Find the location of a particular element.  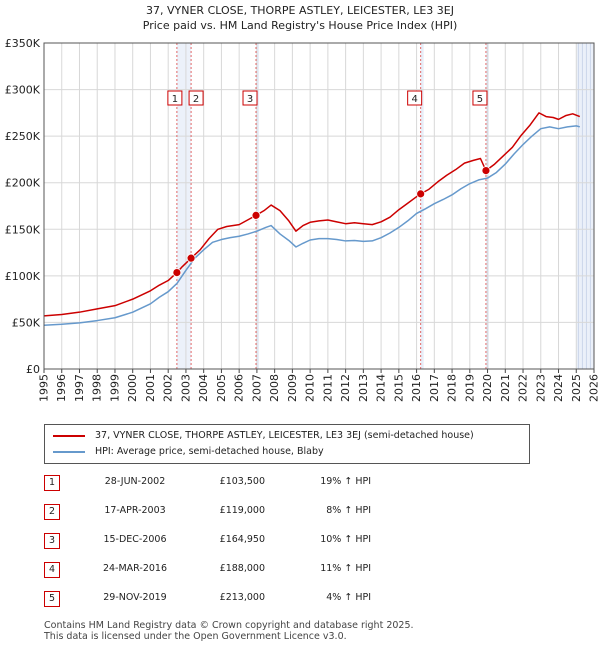

sale-number-badge: 5 is located at coordinates (52, 599).